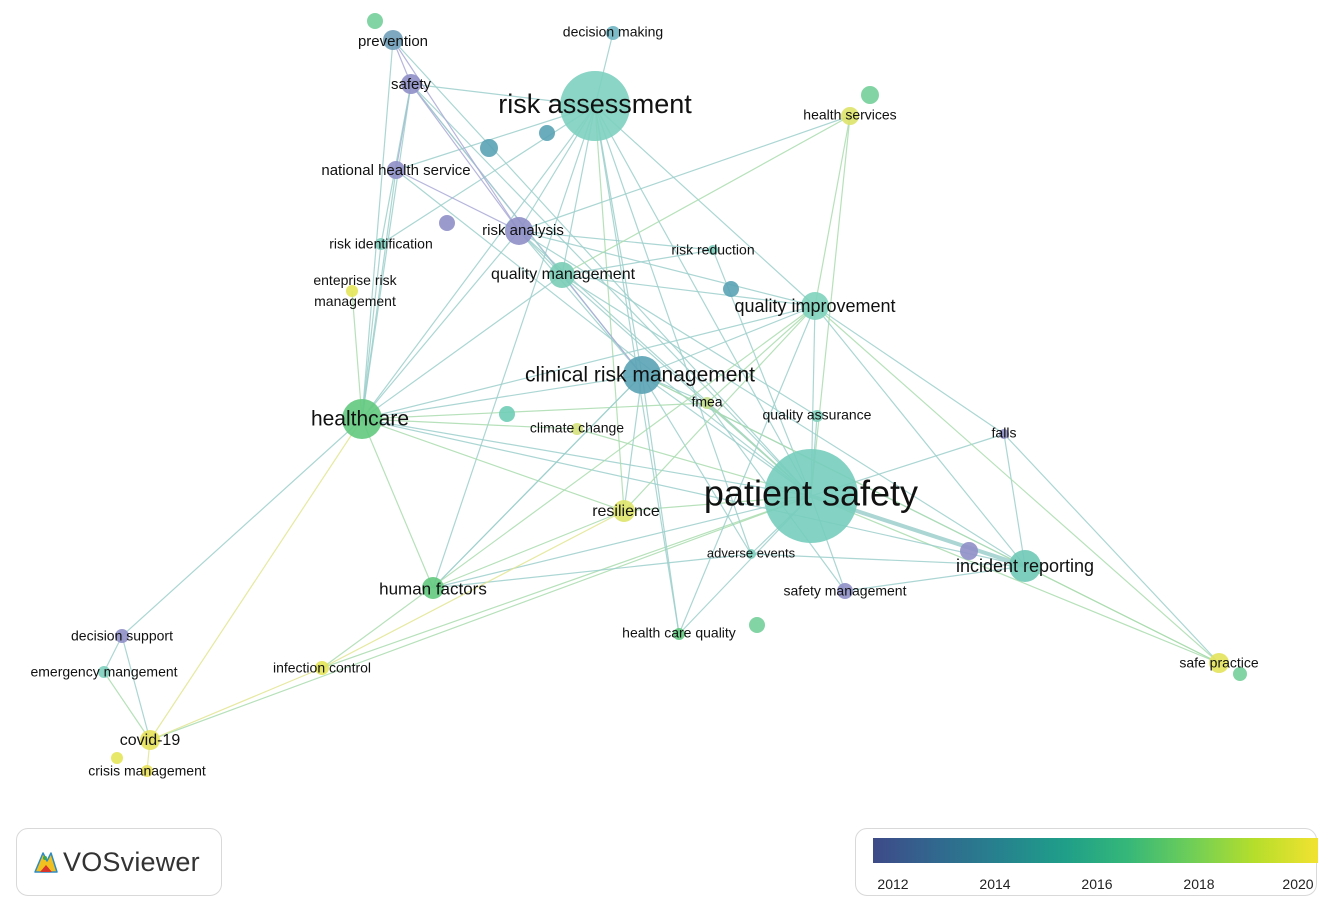  Describe the element at coordinates (397, 503) in the screenshot. I see `edge-healthcare-human_factors` at that location.